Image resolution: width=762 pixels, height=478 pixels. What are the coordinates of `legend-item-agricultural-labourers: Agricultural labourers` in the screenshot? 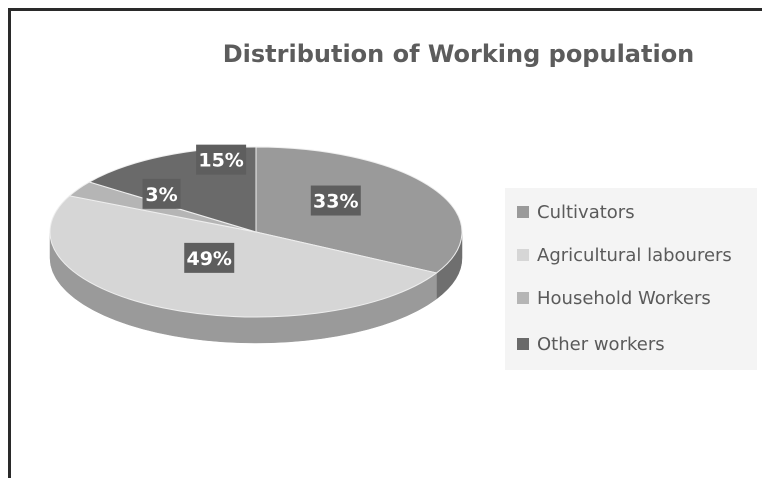 It's located at (624, 255).